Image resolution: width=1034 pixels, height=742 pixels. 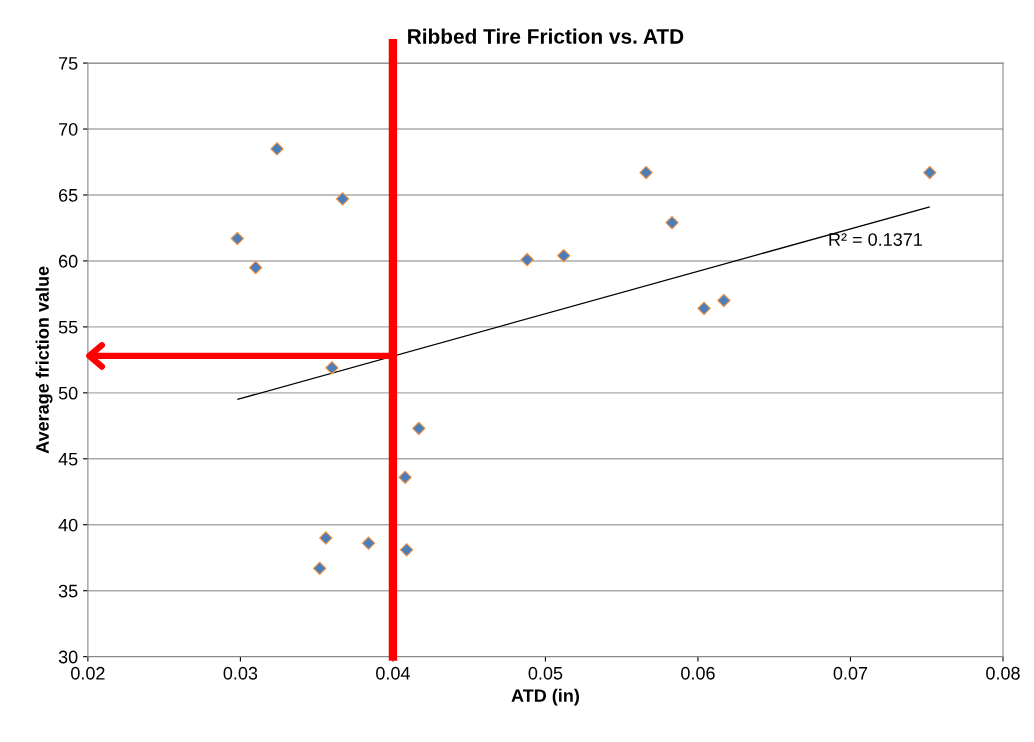 I want to click on y-axis-title: Average friction value, so click(x=44, y=360).